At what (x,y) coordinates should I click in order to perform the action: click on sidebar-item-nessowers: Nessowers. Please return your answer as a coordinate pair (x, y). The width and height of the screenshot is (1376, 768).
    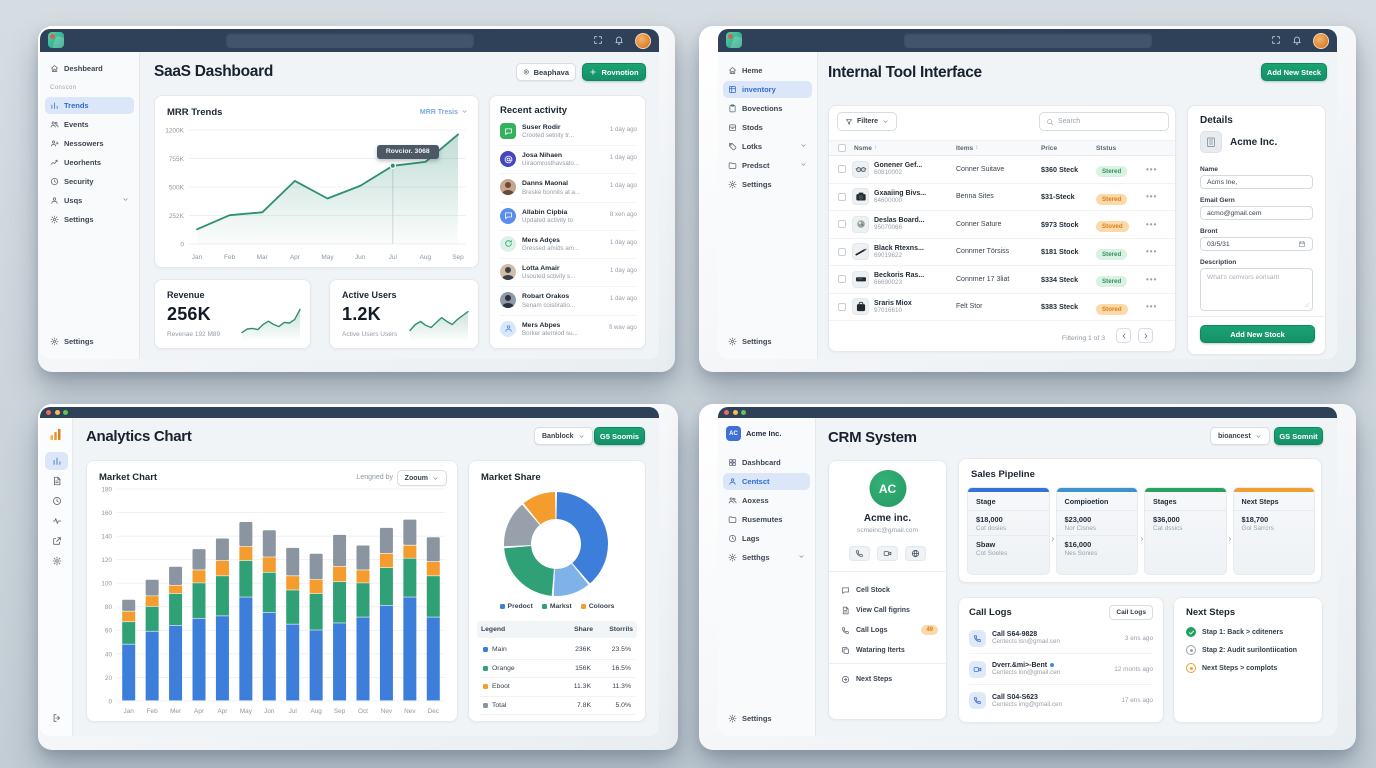
    Looking at the image, I should click on (89, 143).